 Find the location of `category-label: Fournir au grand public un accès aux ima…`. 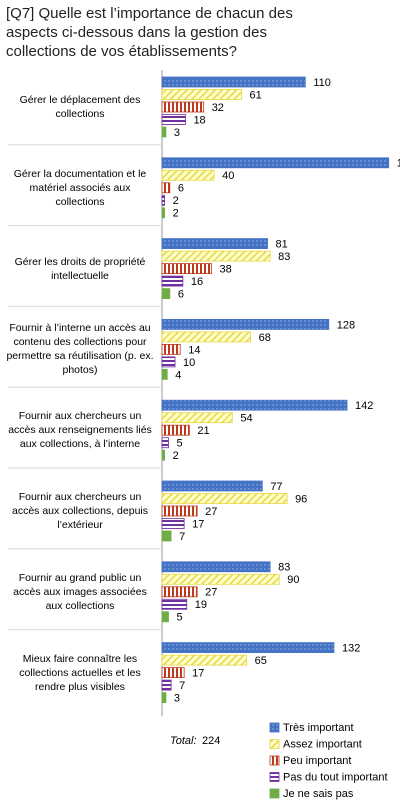

category-label: Fournir au grand public un accès aux ima… is located at coordinates (80, 591).